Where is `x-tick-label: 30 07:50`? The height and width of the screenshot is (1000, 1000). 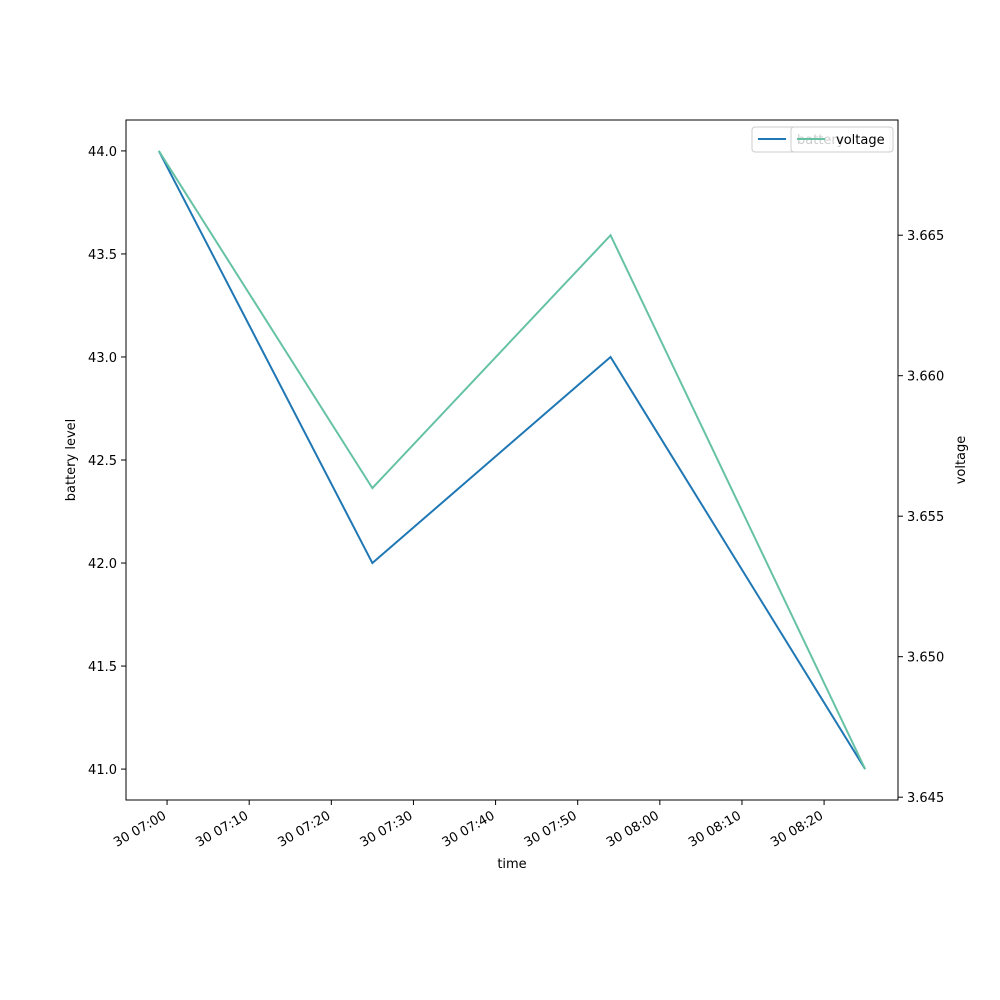 x-tick-label: 30 07:50 is located at coordinates (551, 829).